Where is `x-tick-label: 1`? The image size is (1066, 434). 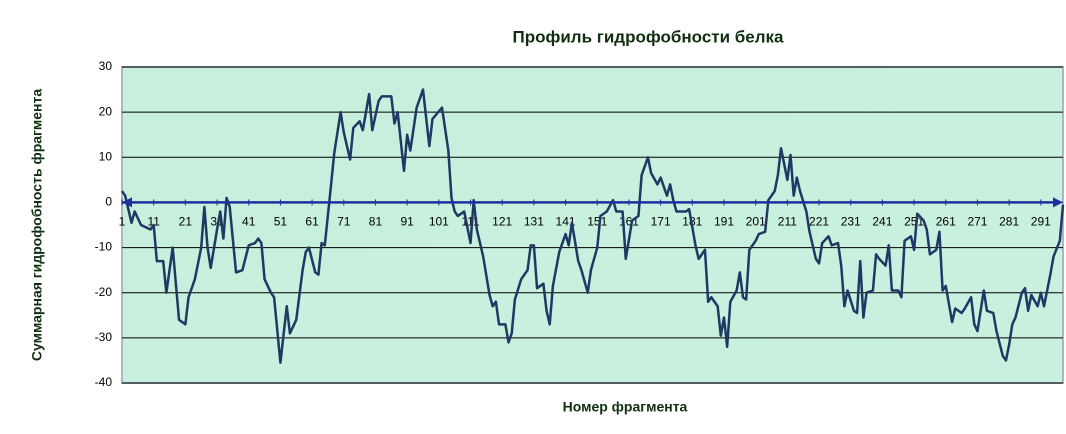
x-tick-label: 1 is located at coordinates (122, 222).